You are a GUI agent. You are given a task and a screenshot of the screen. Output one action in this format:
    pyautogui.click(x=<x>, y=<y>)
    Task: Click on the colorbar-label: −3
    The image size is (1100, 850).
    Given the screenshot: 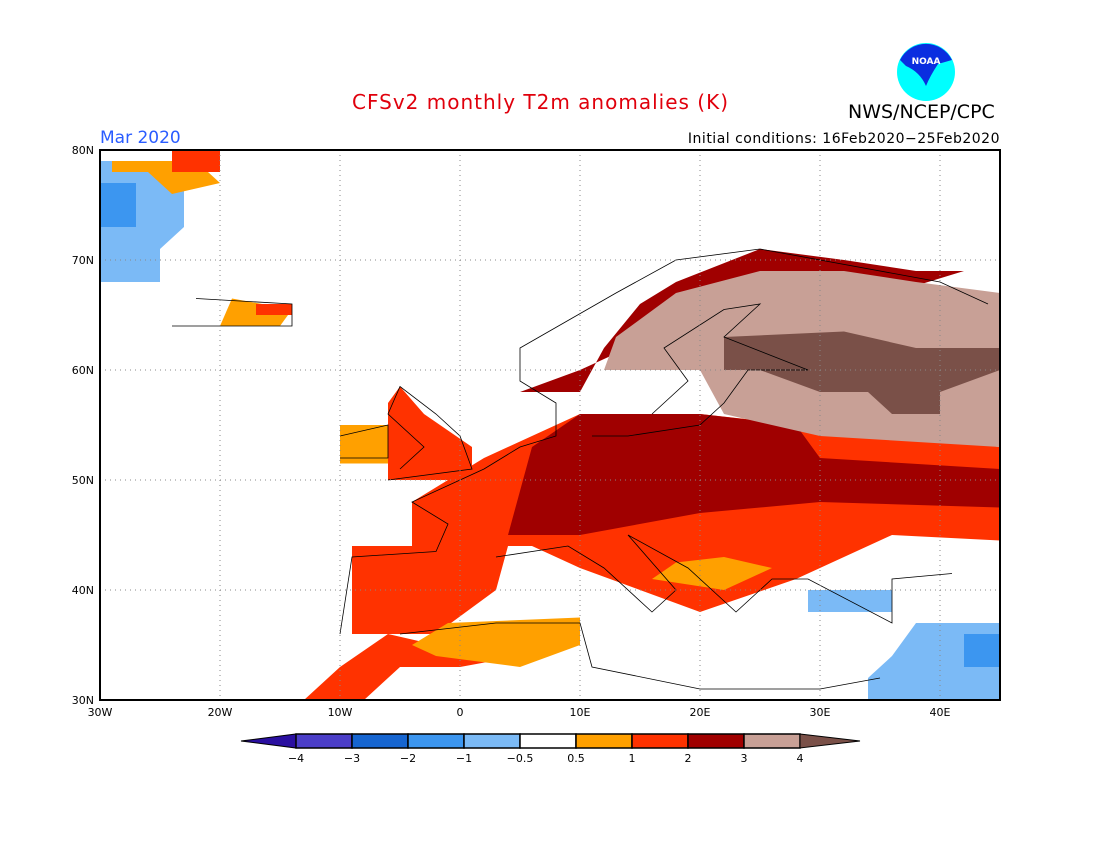 What is the action you would take?
    pyautogui.click(x=352, y=758)
    